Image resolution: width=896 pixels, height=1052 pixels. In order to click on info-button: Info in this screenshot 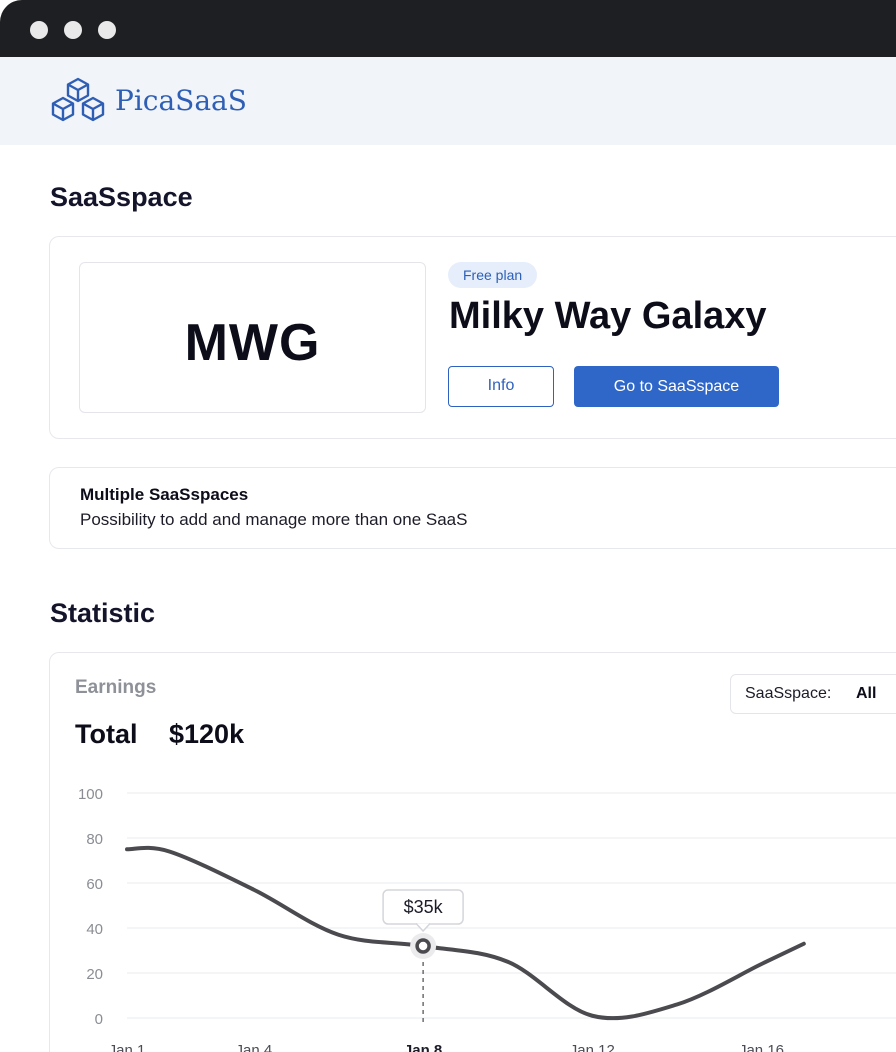, I will do `click(501, 386)`.